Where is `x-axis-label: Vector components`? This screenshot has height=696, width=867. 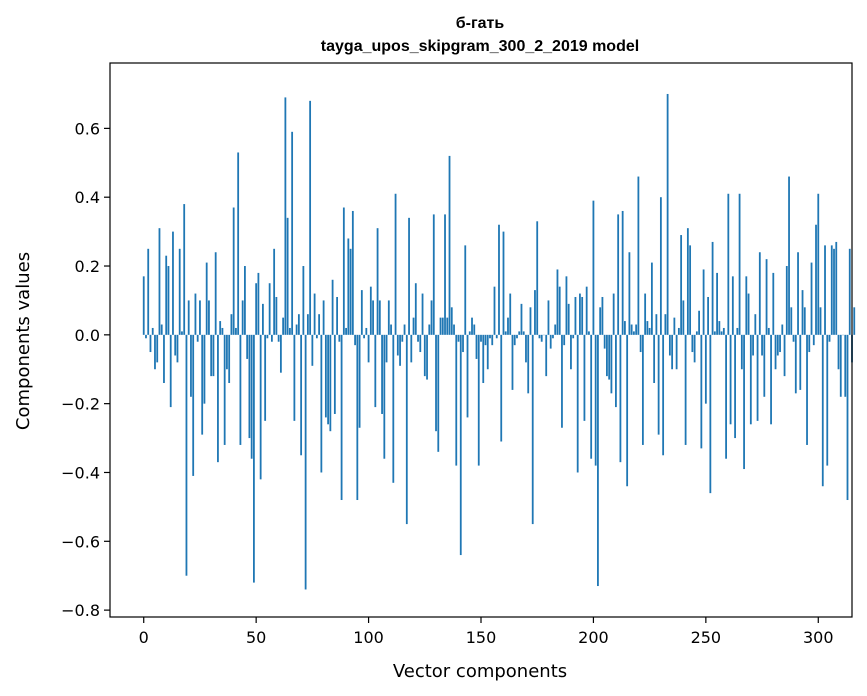
x-axis-label: Vector components is located at coordinates (480, 671).